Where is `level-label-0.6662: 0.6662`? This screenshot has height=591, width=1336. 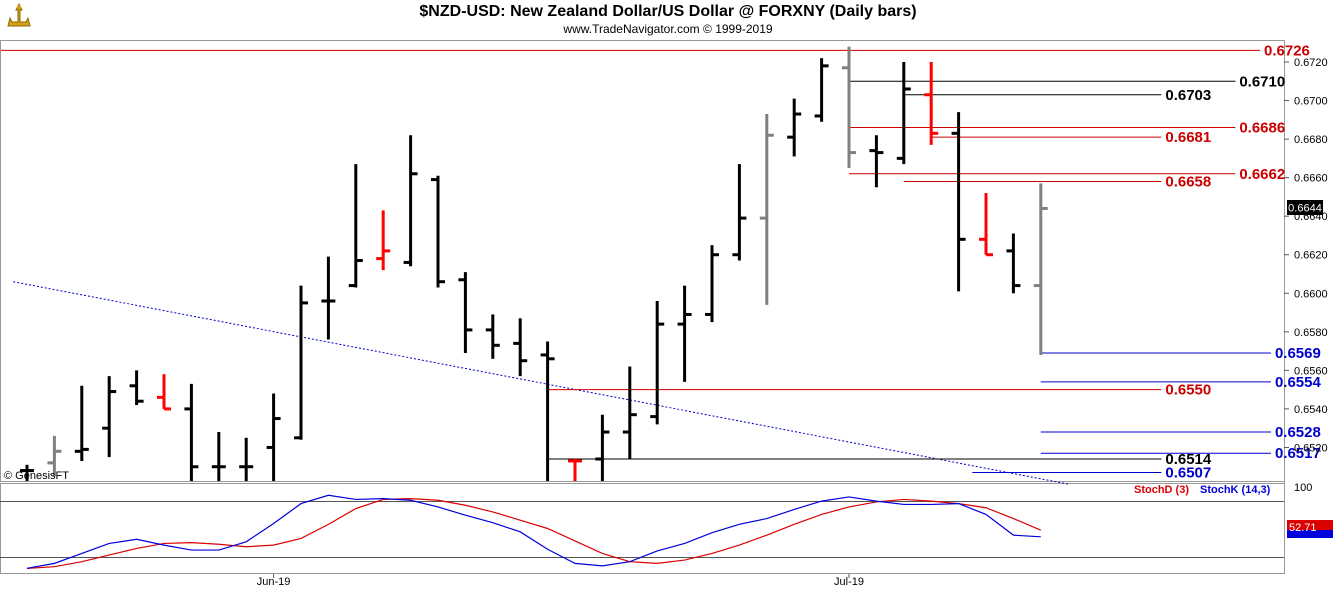
level-label-0.6662: 0.6662 is located at coordinates (1262, 174).